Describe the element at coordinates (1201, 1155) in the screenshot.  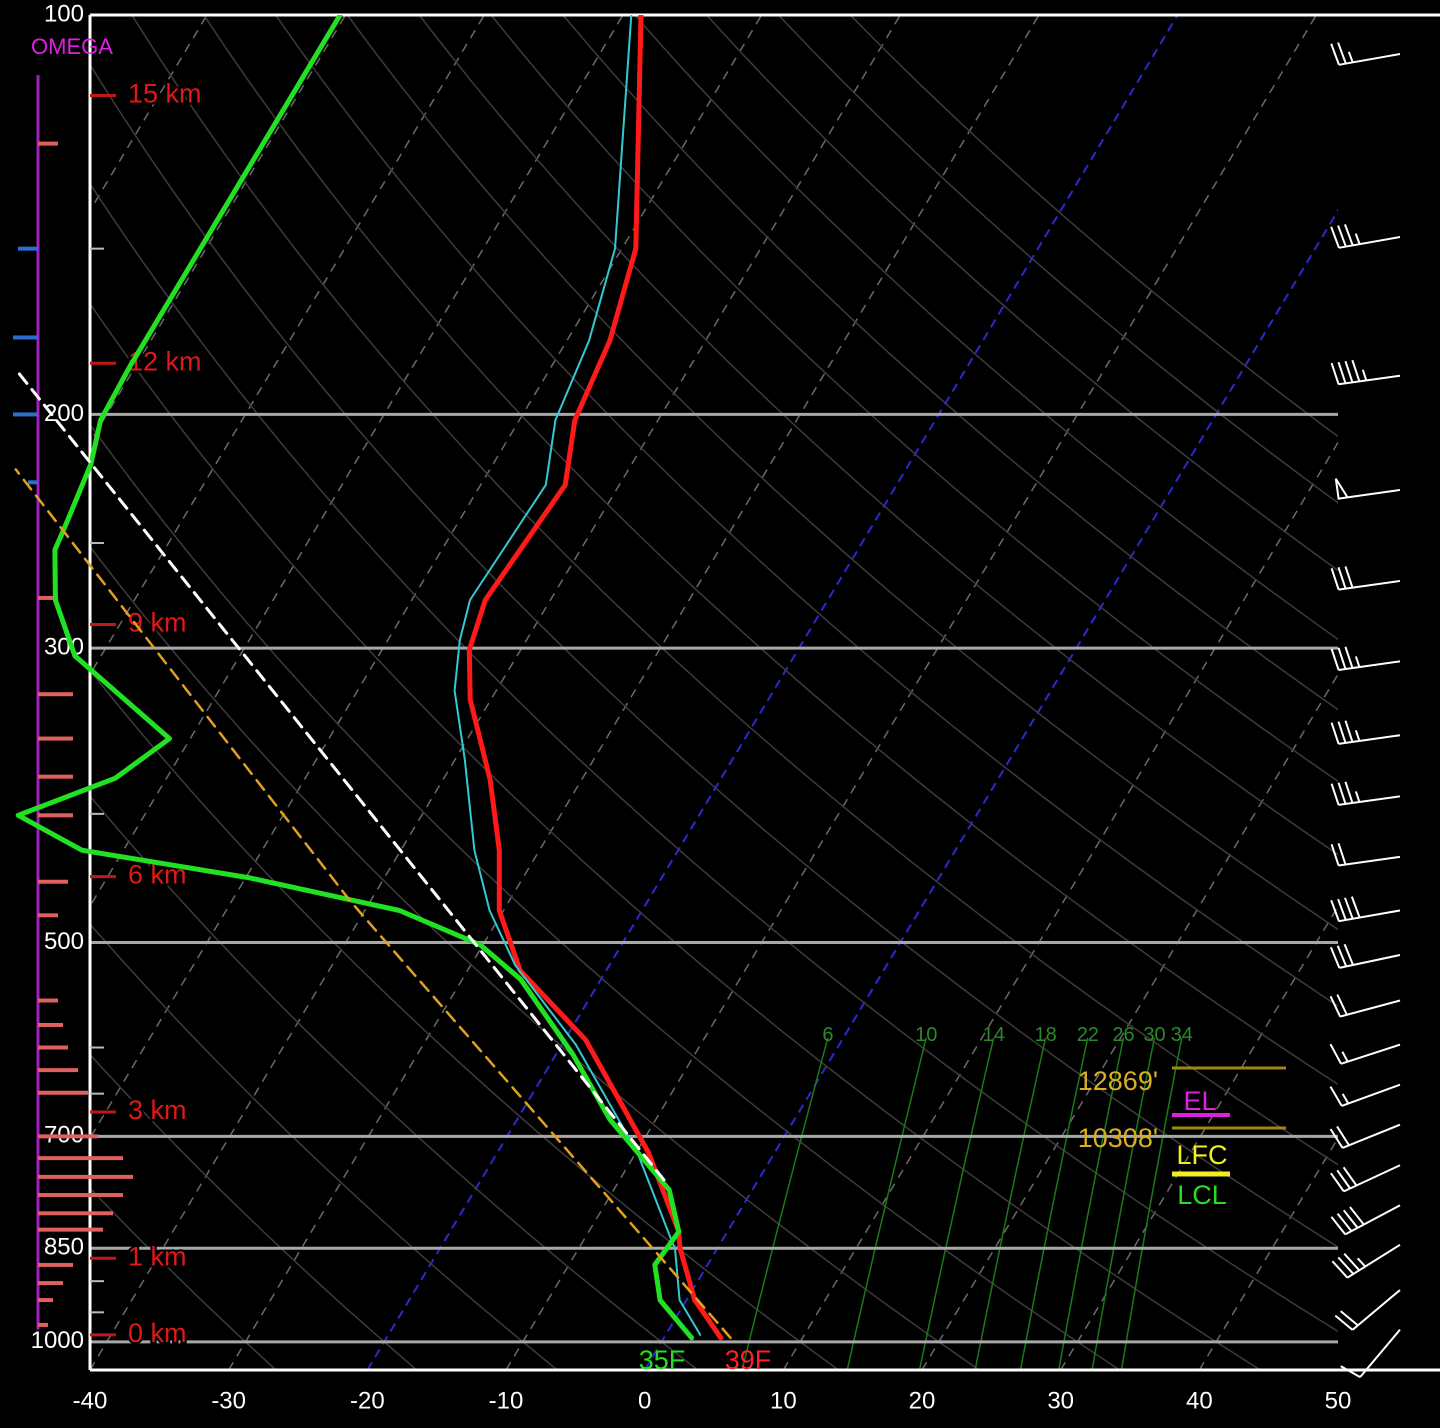
I see `lfc-label: LFC` at that location.